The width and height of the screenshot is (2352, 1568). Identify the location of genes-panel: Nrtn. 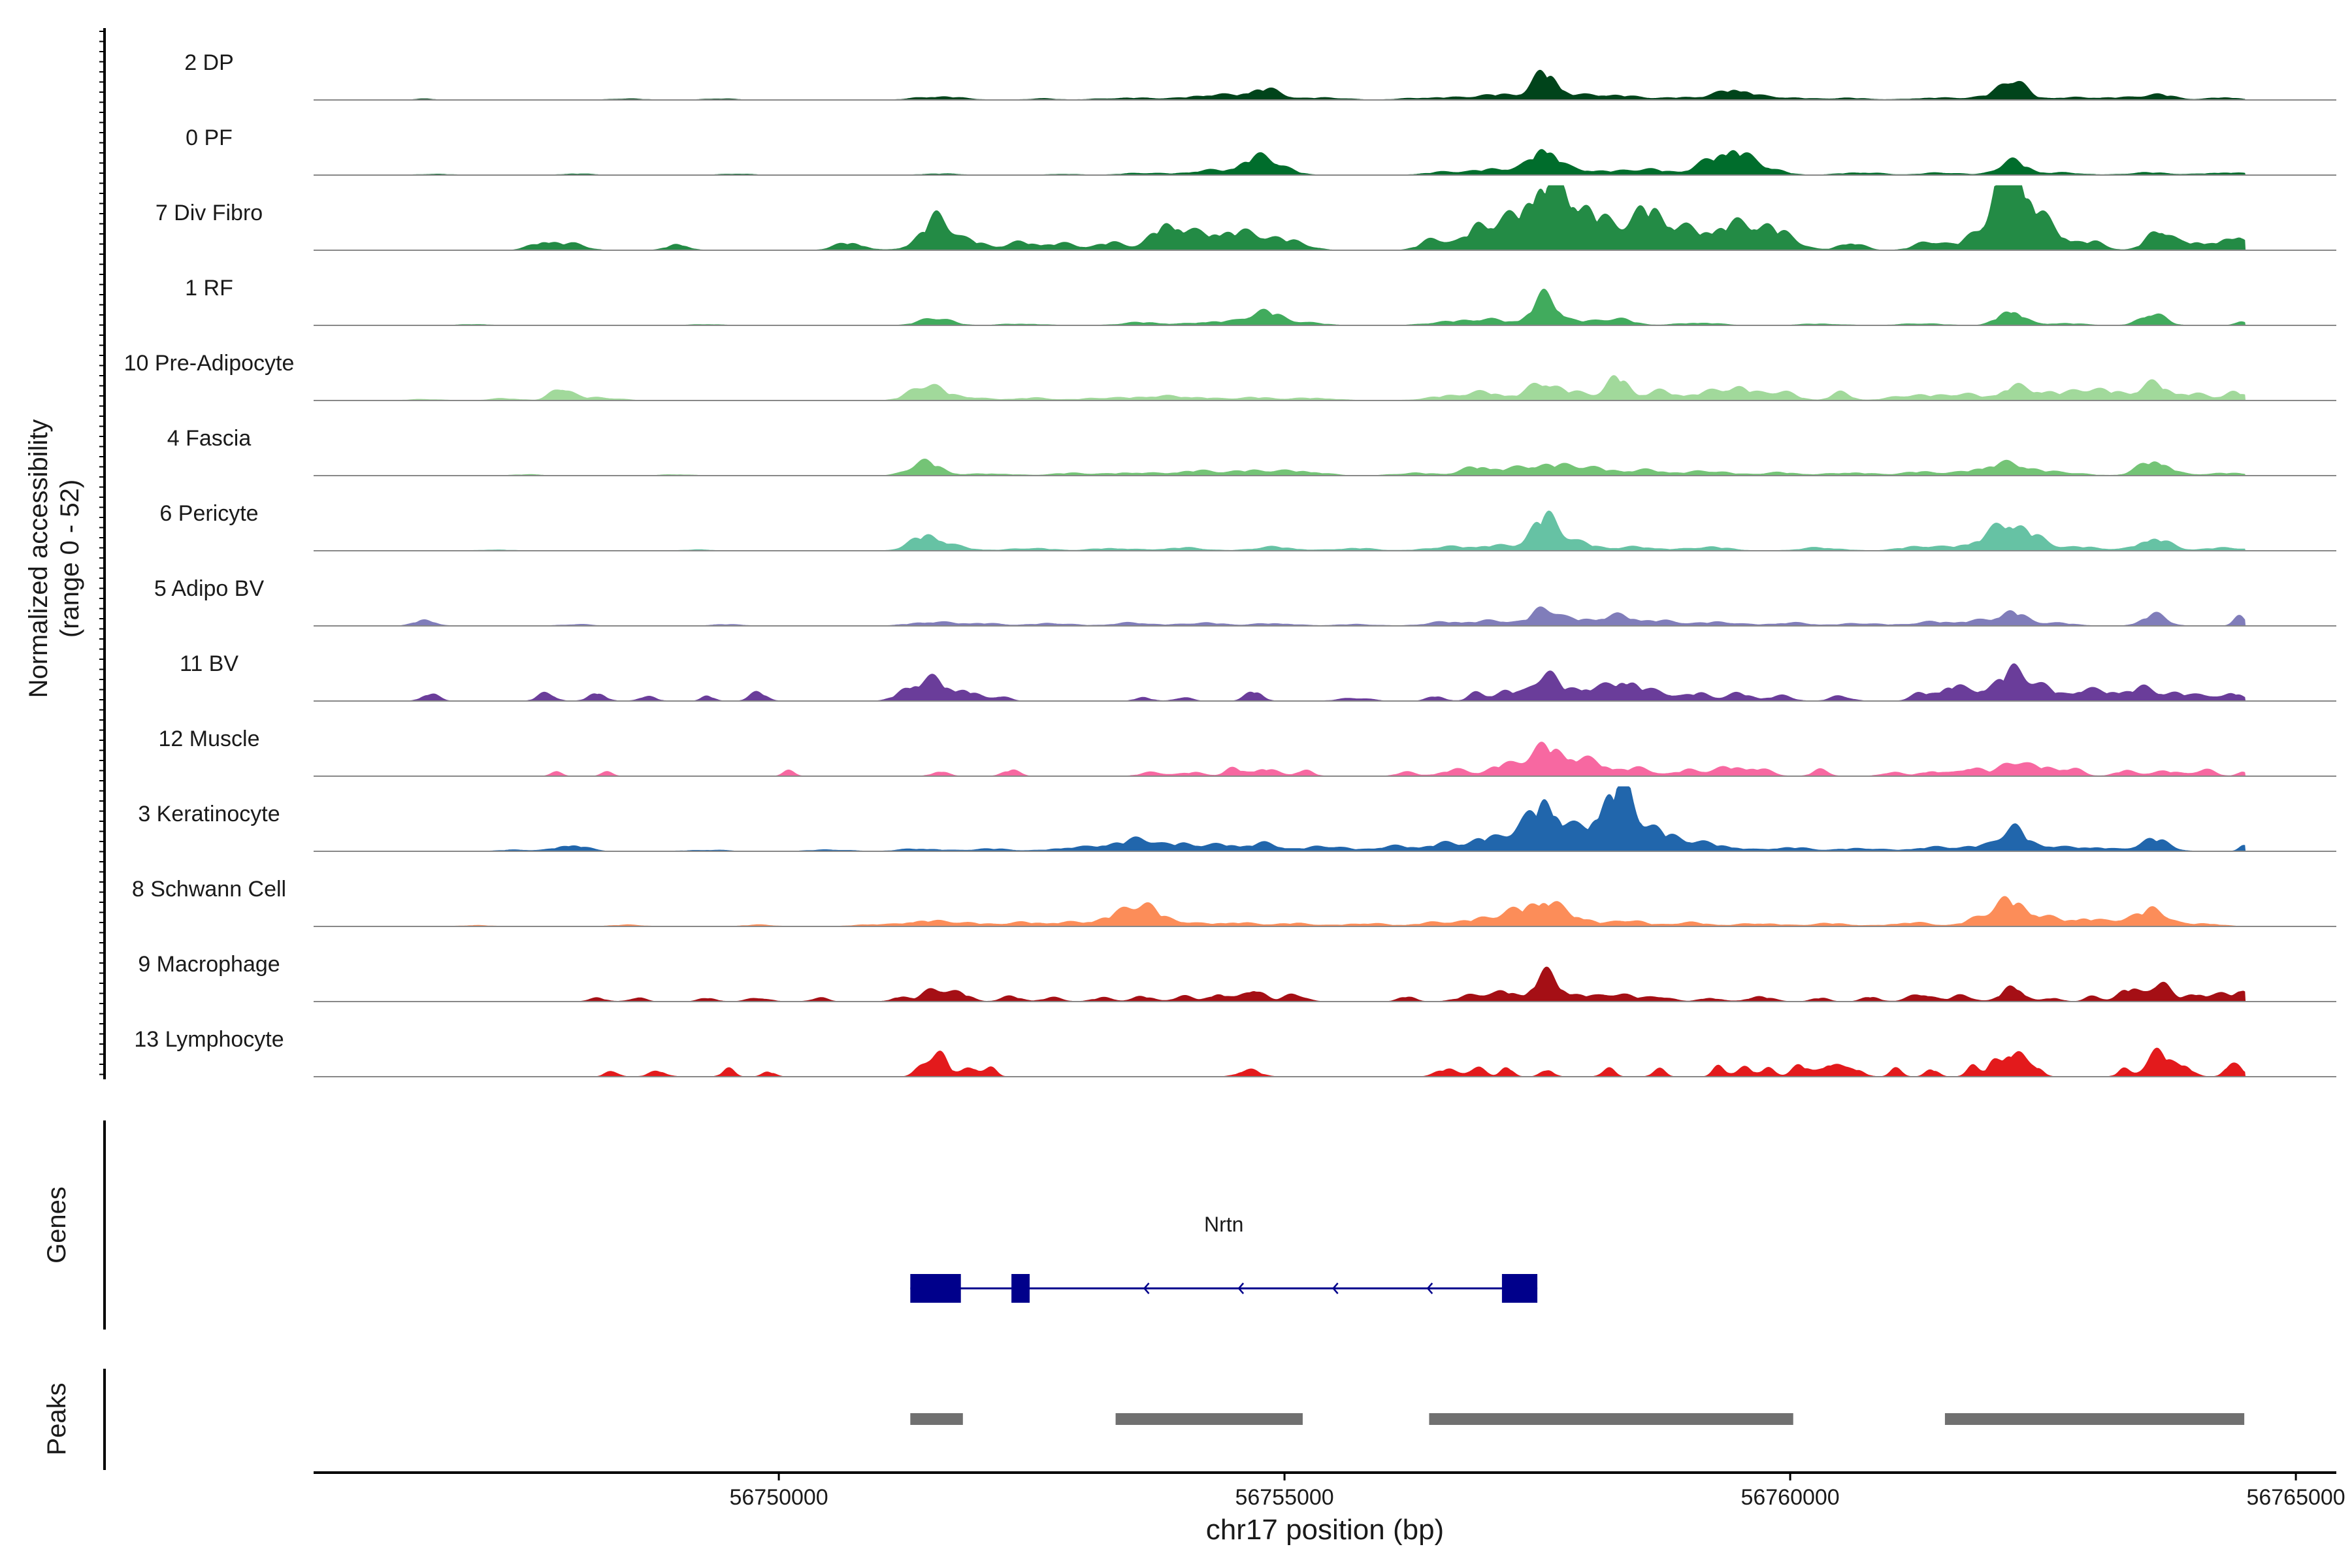
(820, 1225).